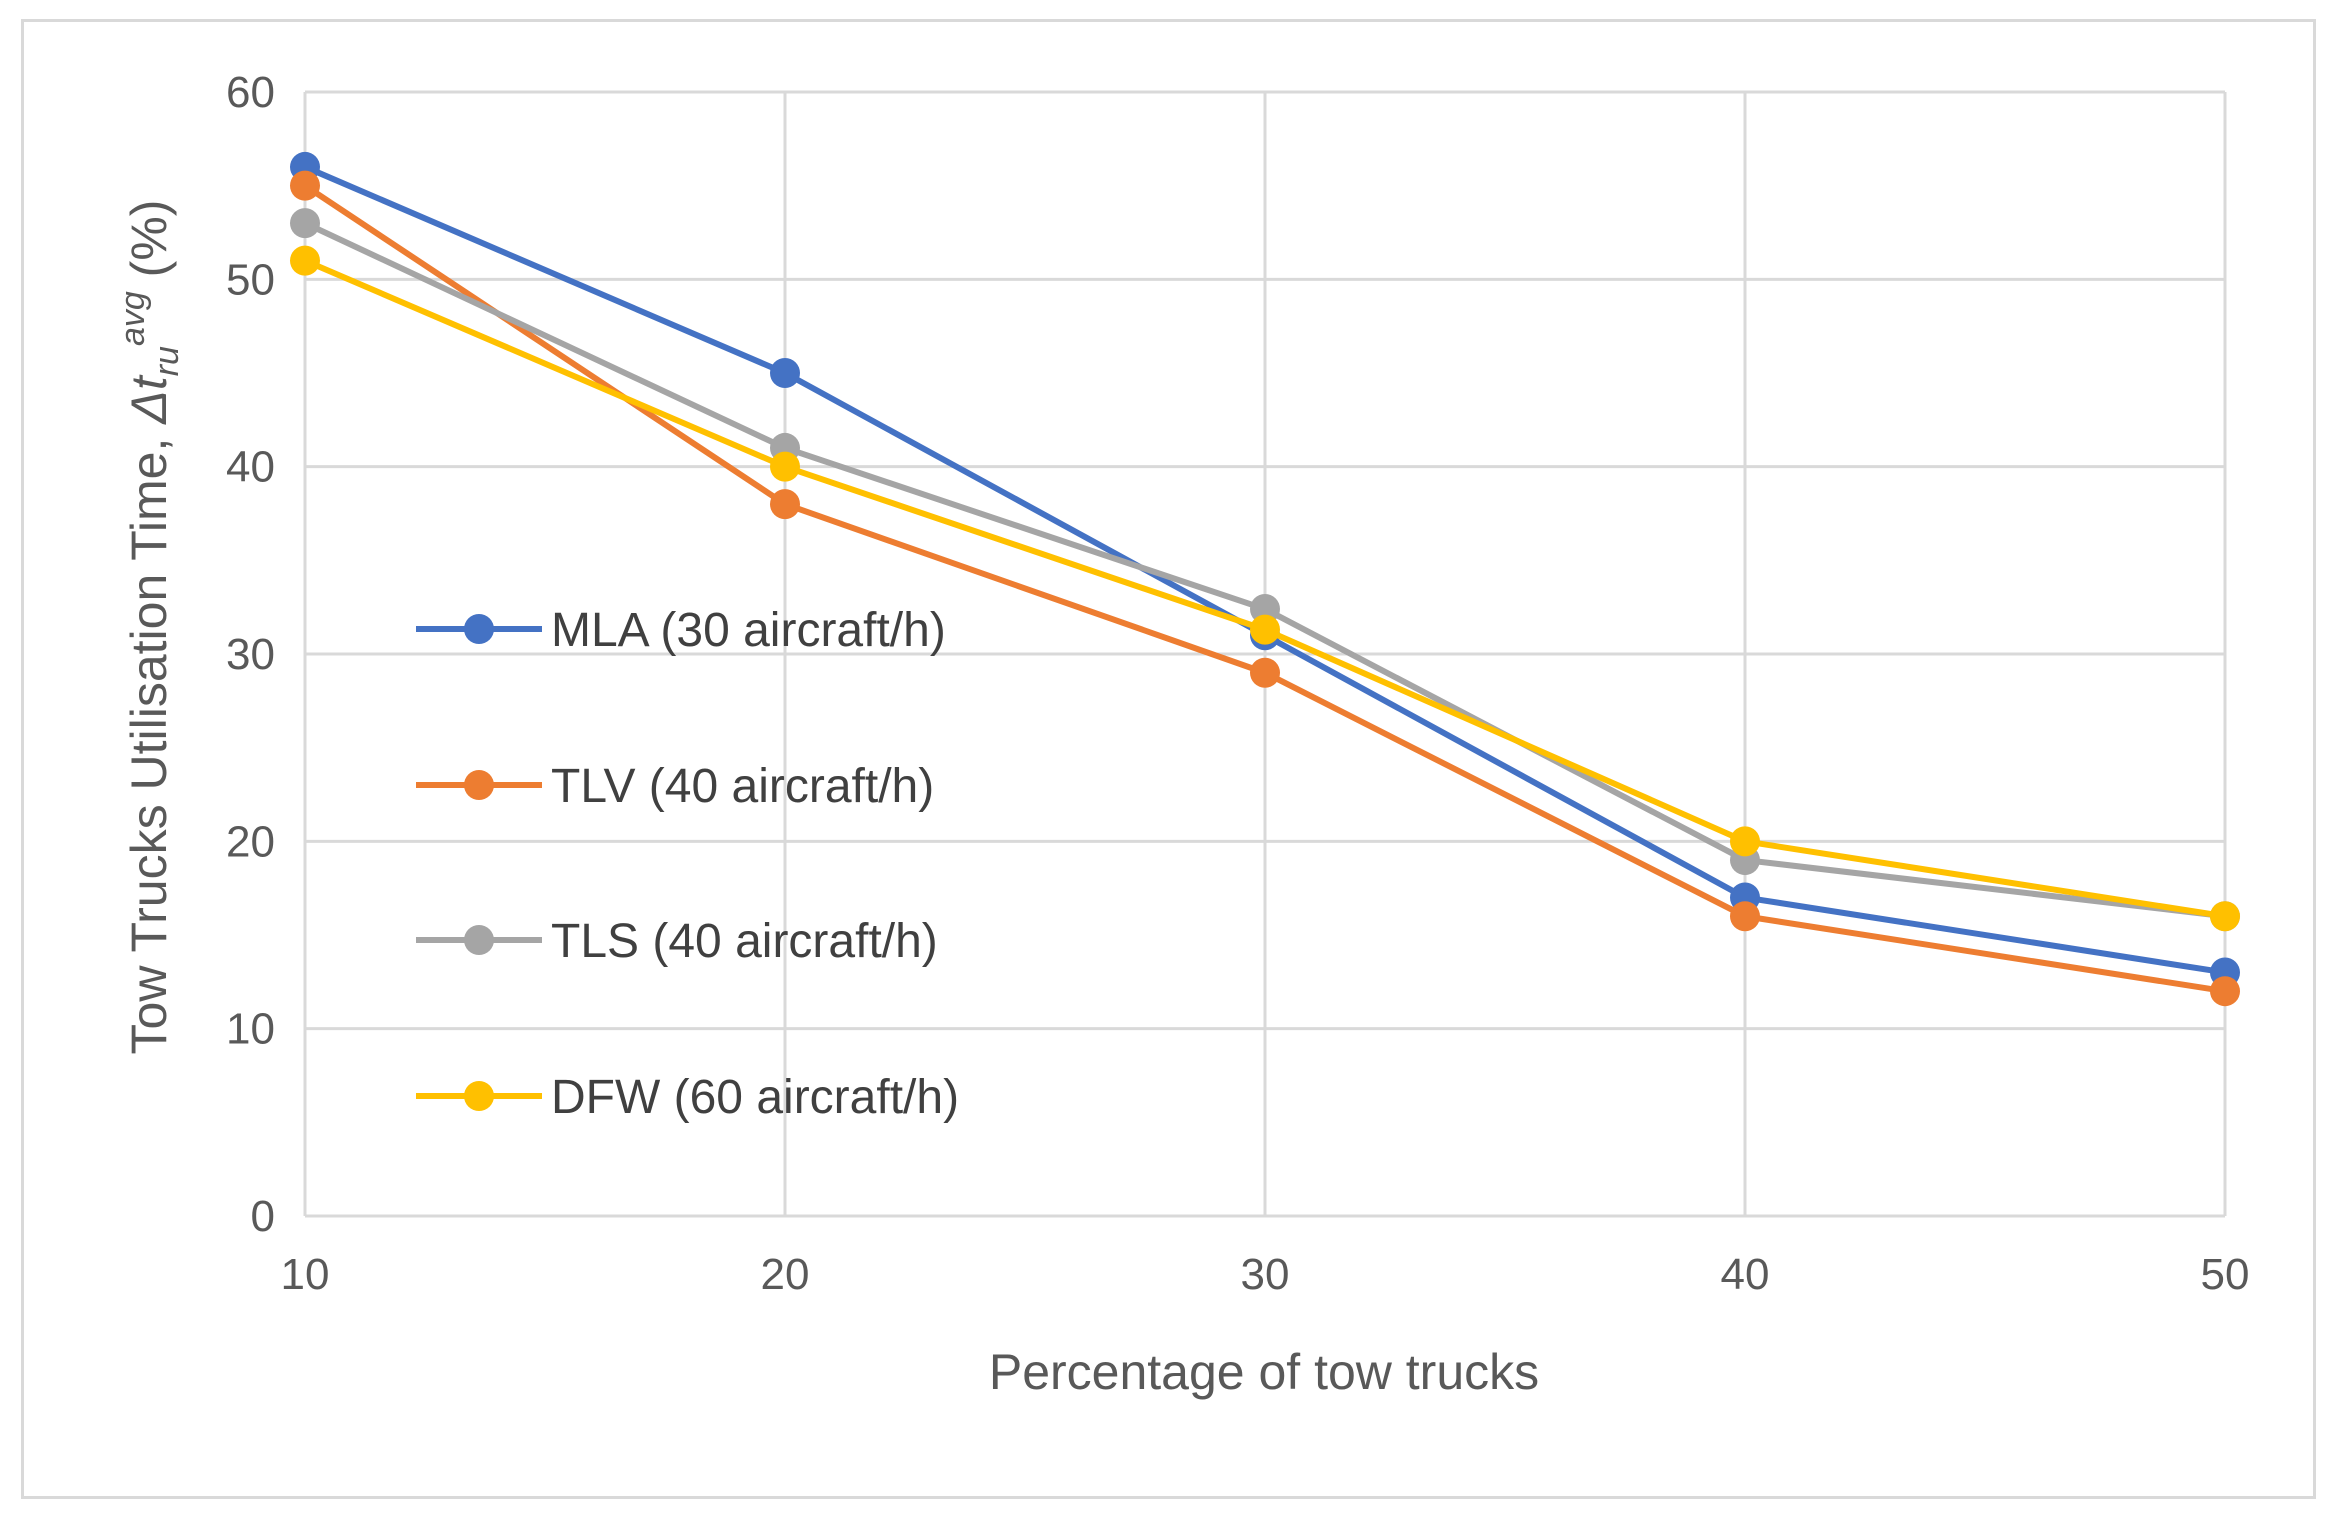  Describe the element at coordinates (744, 941) in the screenshot. I see `legend-label: TLS (40 aircraft/h)` at that location.